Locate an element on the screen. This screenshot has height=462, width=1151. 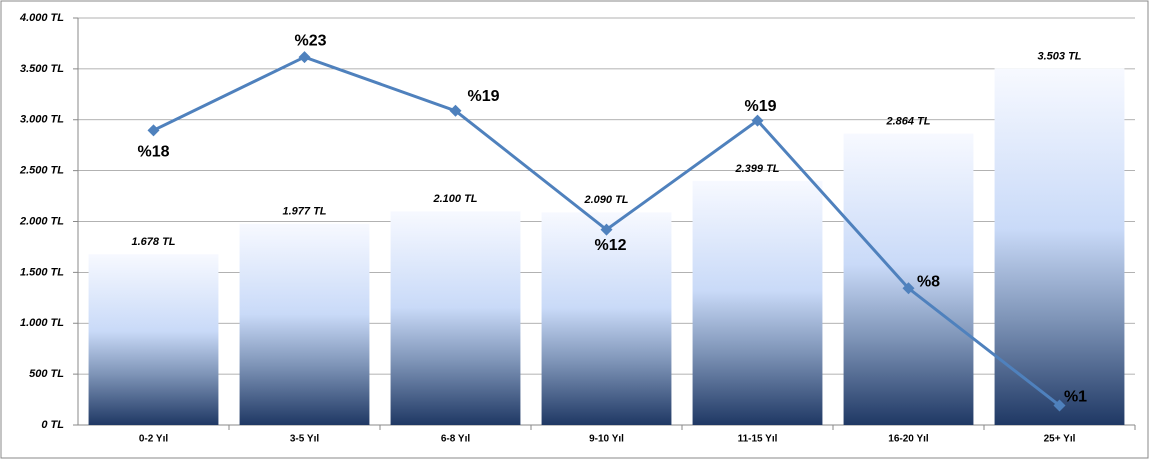
x-tick-label: 0-2 Yıl is located at coordinates (153, 439).